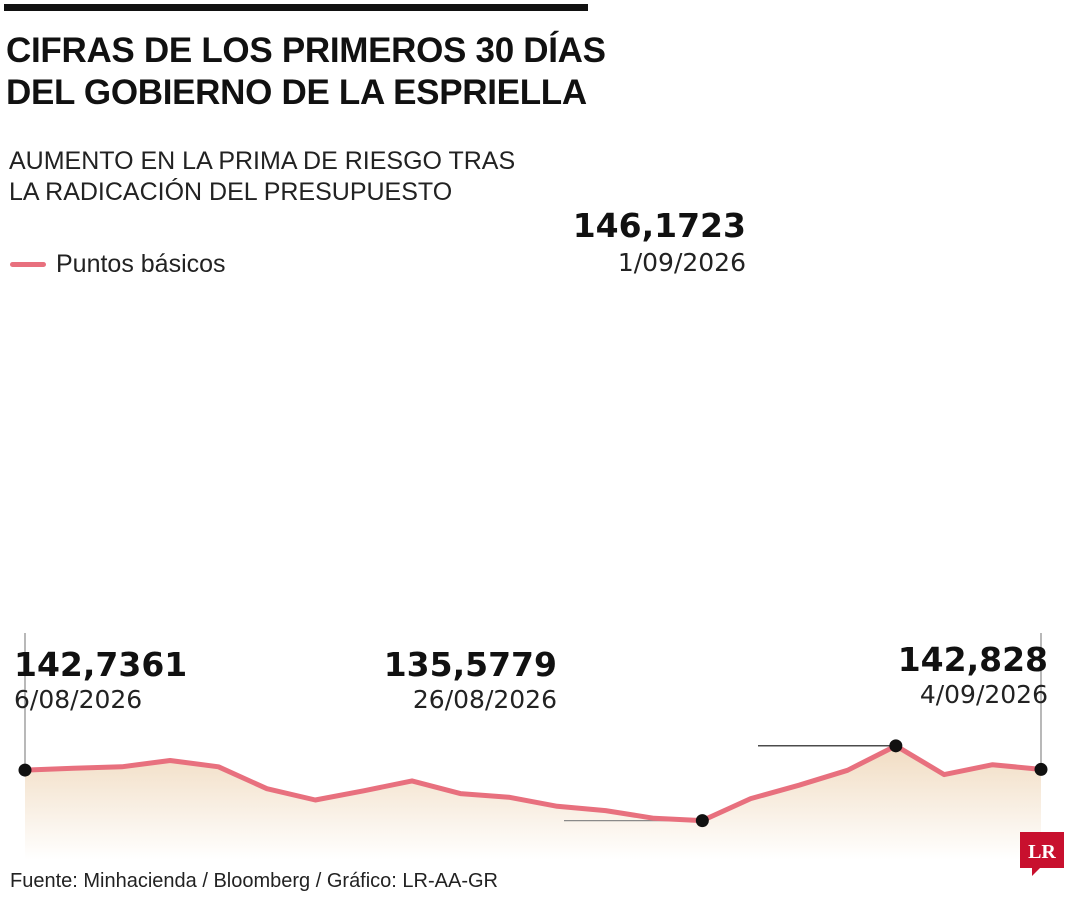 Image resolution: width=1080 pixels, height=900 pixels. Describe the element at coordinates (306, 50) in the screenshot. I see `title-line-1: CIFRAS DE LOS PRIMEROS 30 DÍAS` at that location.